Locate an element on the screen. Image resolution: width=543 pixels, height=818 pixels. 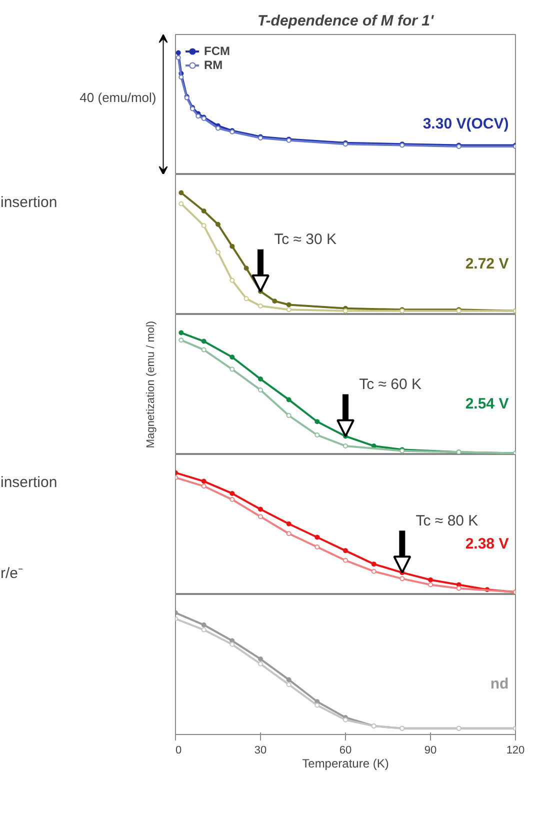
text: 40 (emu/mol) is located at coordinates (118, 97).